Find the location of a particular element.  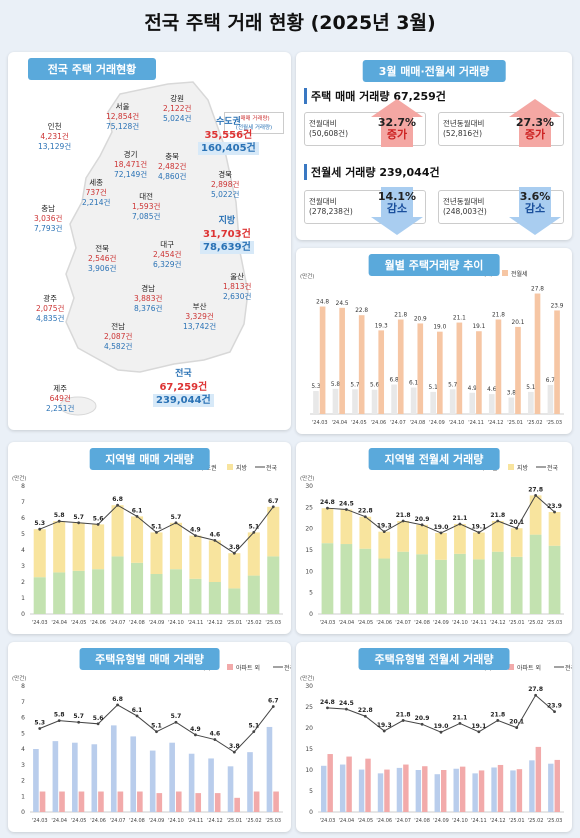

nation-name: 전국 is located at coordinates (183, 374).